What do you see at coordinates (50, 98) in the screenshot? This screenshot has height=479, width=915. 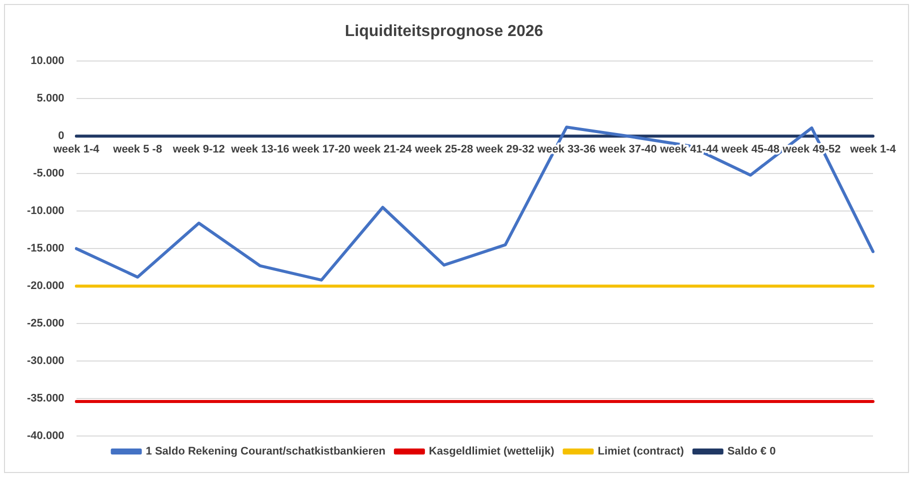 I see `y-tick-label: 5.000` at bounding box center [50, 98].